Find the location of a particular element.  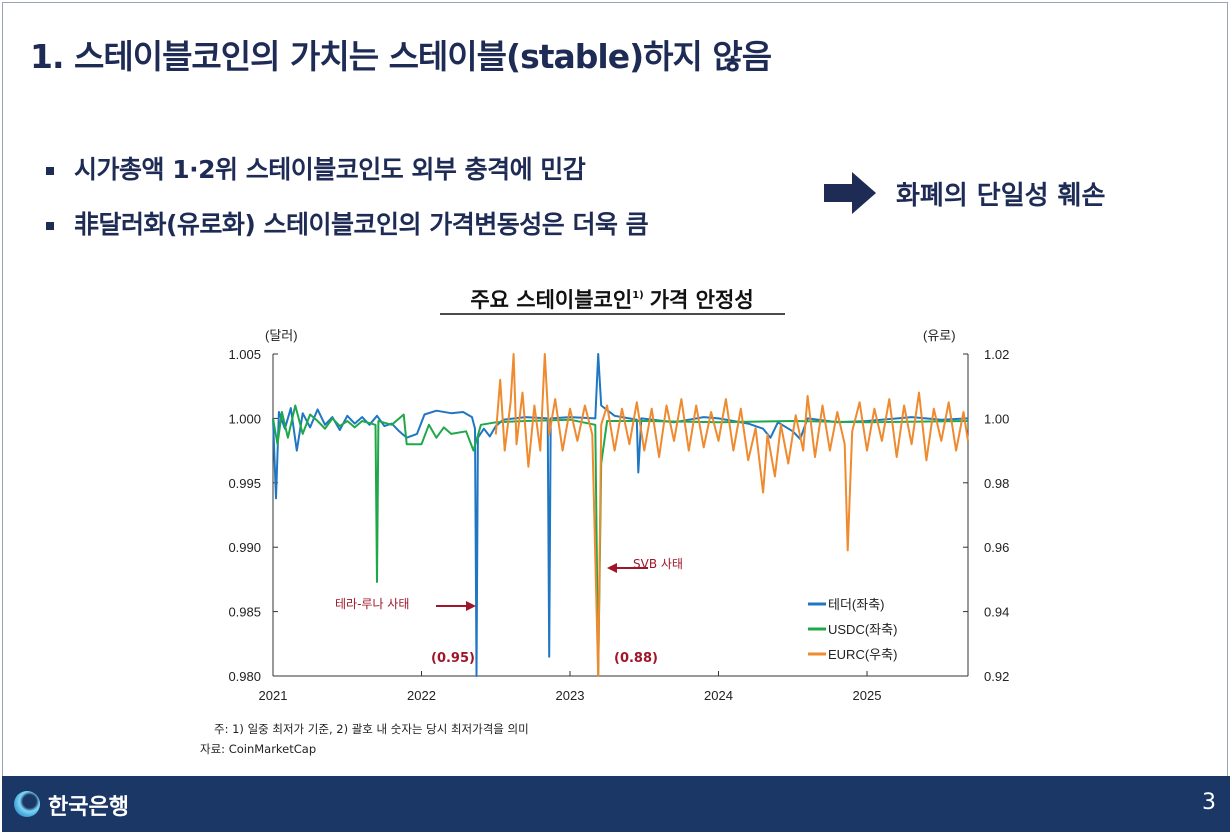

series-line-eurc is located at coordinates (731, 515).